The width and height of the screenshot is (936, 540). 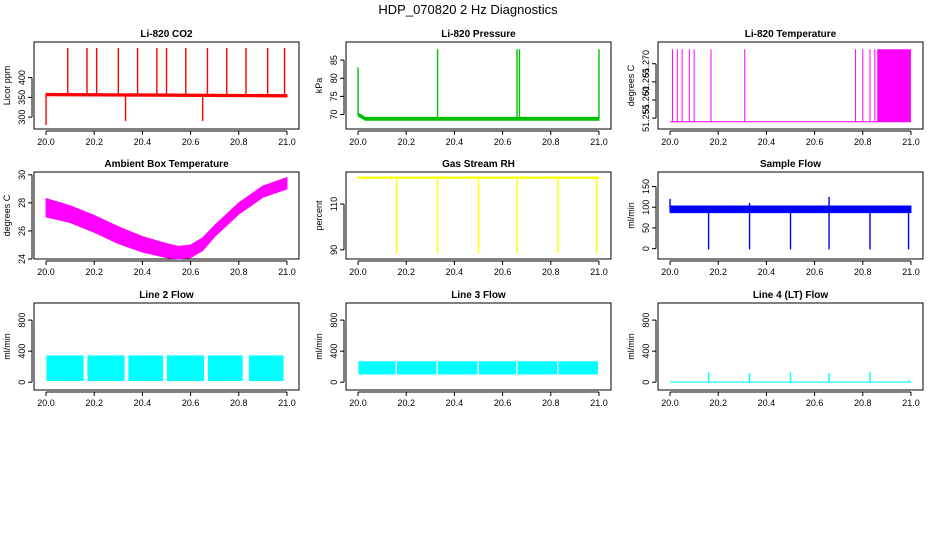 I want to click on y-tick-label: 300, so click(x=22, y=117).